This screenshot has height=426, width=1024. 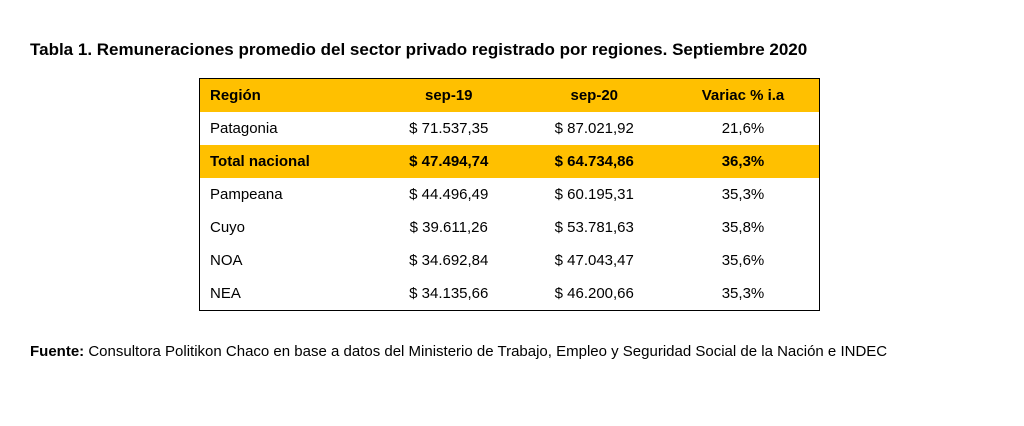 I want to click on cell-sep19: $ 34.135,66, so click(x=449, y=293).